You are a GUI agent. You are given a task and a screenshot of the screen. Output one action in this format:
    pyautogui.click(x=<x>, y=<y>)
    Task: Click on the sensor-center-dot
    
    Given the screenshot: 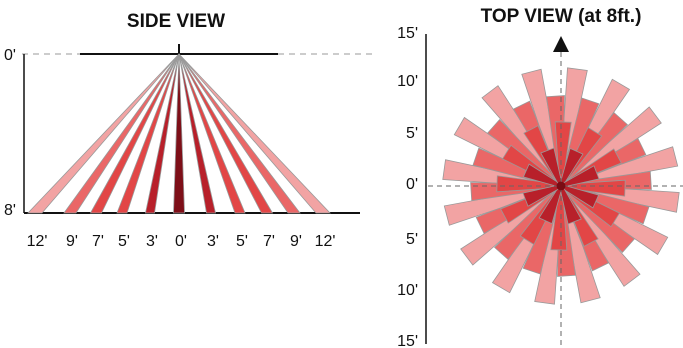 What is the action you would take?
    pyautogui.click(x=561, y=186)
    